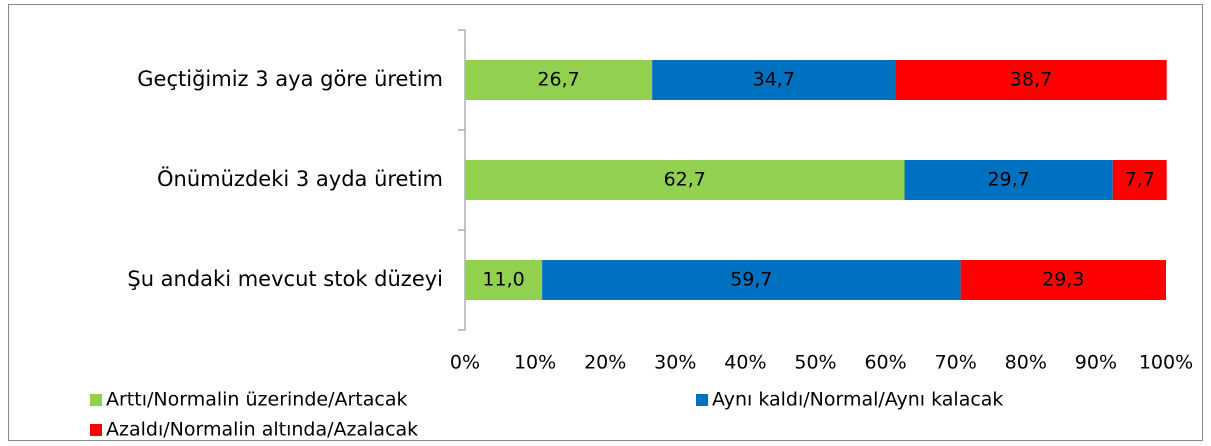 This screenshot has width=1211, height=446. I want to click on data-label: 26,7, so click(558, 80).